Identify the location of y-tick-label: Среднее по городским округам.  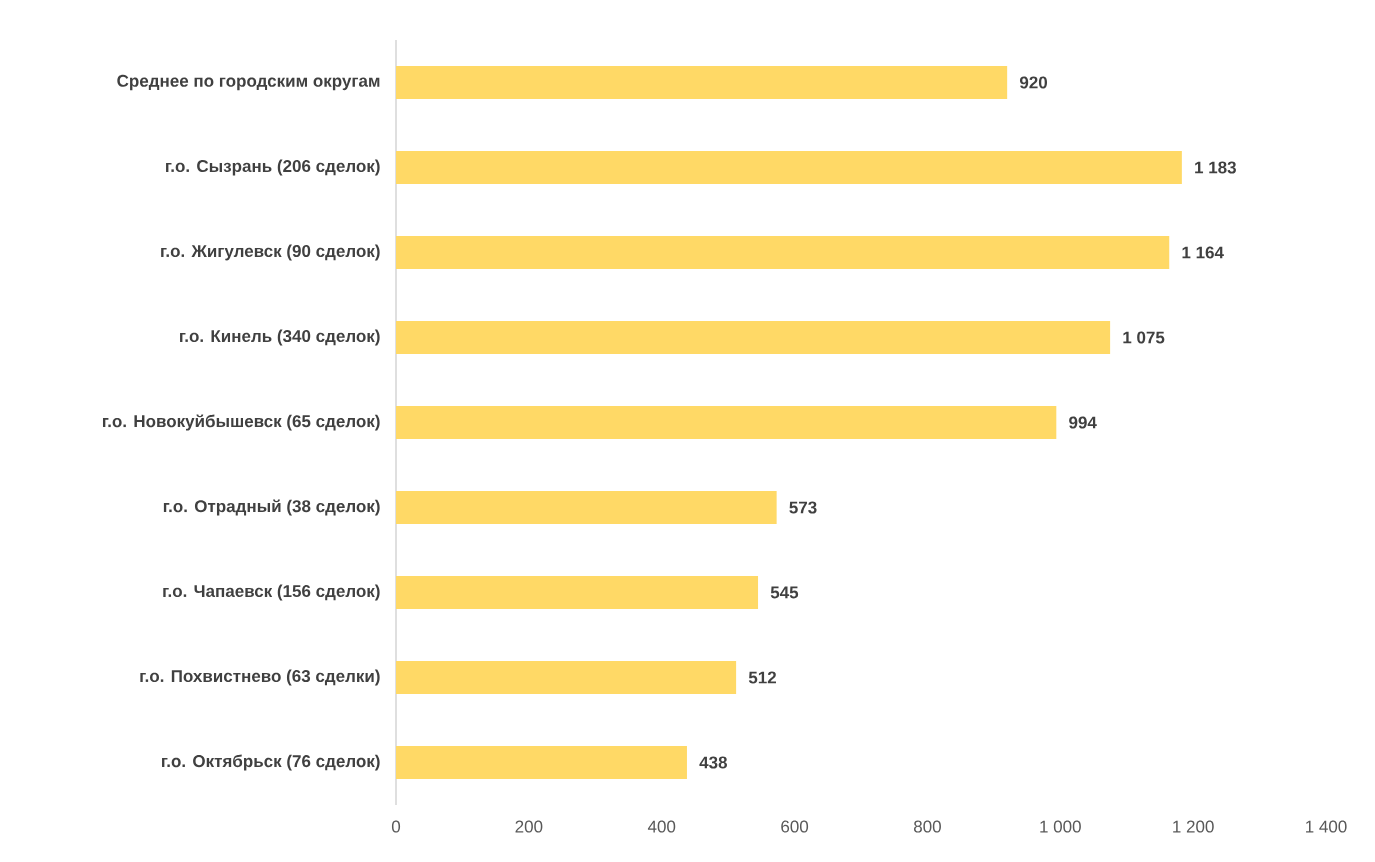
(248, 82).